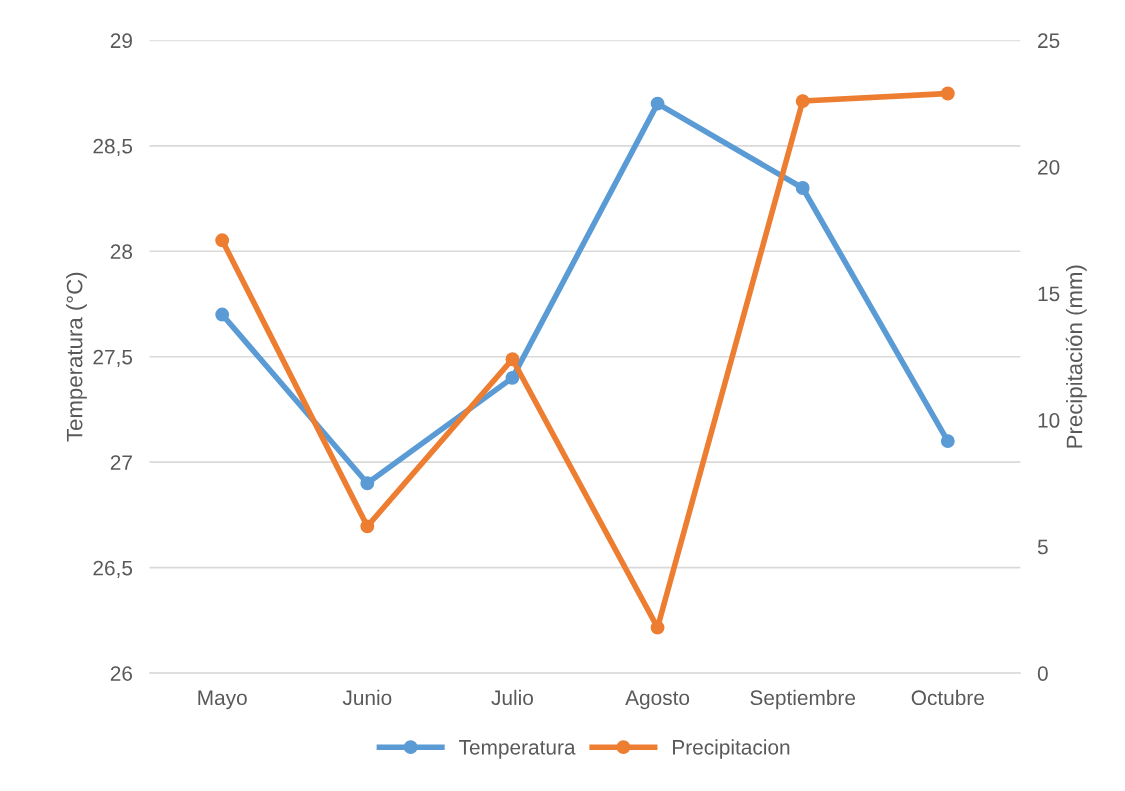 This screenshot has width=1125, height=791. I want to click on y2-tick-label: 20, so click(1049, 167).